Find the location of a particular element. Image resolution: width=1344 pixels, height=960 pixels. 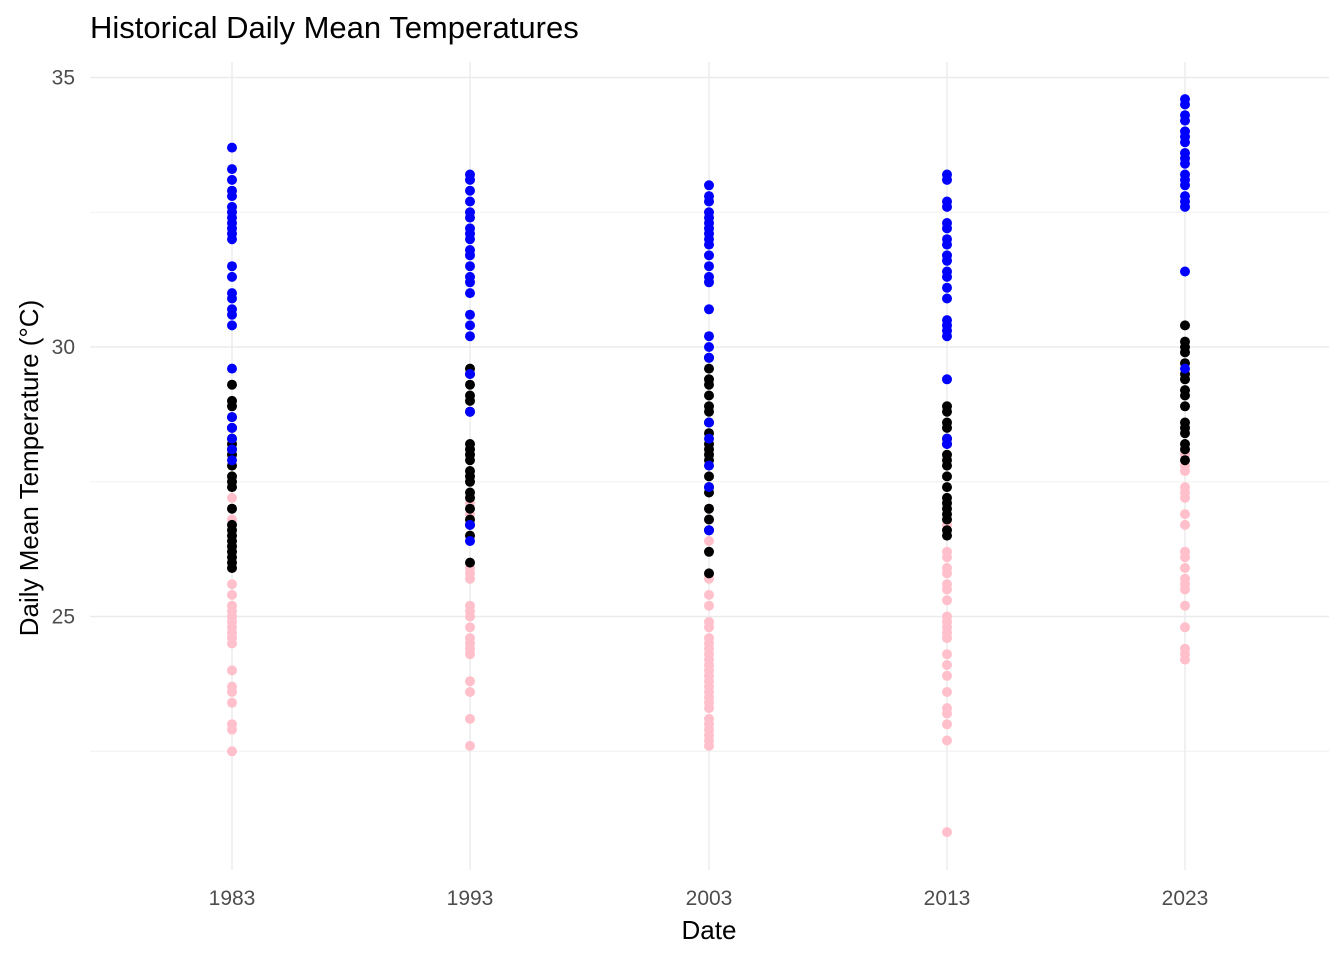

y-tick-label: 25 is located at coordinates (63, 617).